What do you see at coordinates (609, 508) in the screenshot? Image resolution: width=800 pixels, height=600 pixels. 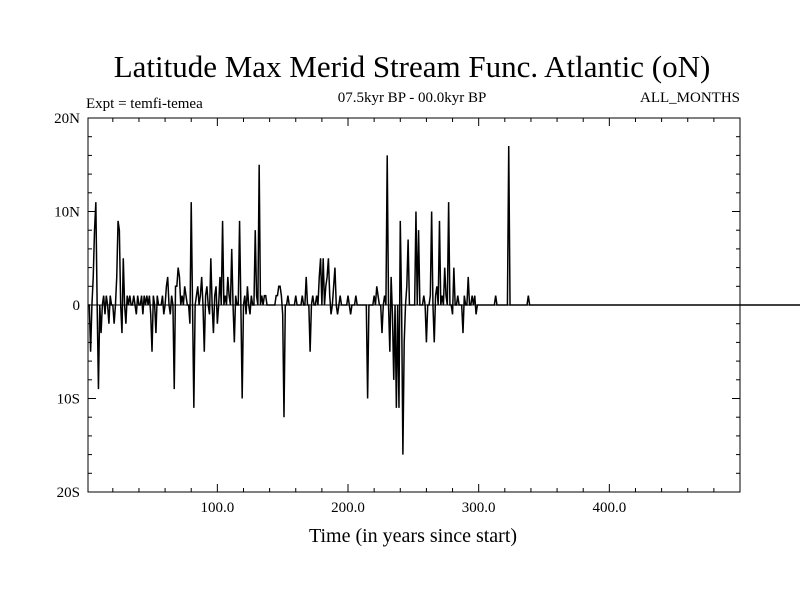 I see `x-tick-label: 400.0` at bounding box center [609, 508].